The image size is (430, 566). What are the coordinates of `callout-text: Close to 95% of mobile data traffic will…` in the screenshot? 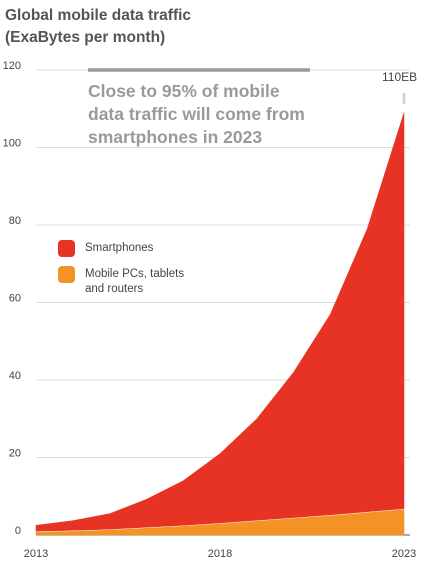 It's located at (238, 114).